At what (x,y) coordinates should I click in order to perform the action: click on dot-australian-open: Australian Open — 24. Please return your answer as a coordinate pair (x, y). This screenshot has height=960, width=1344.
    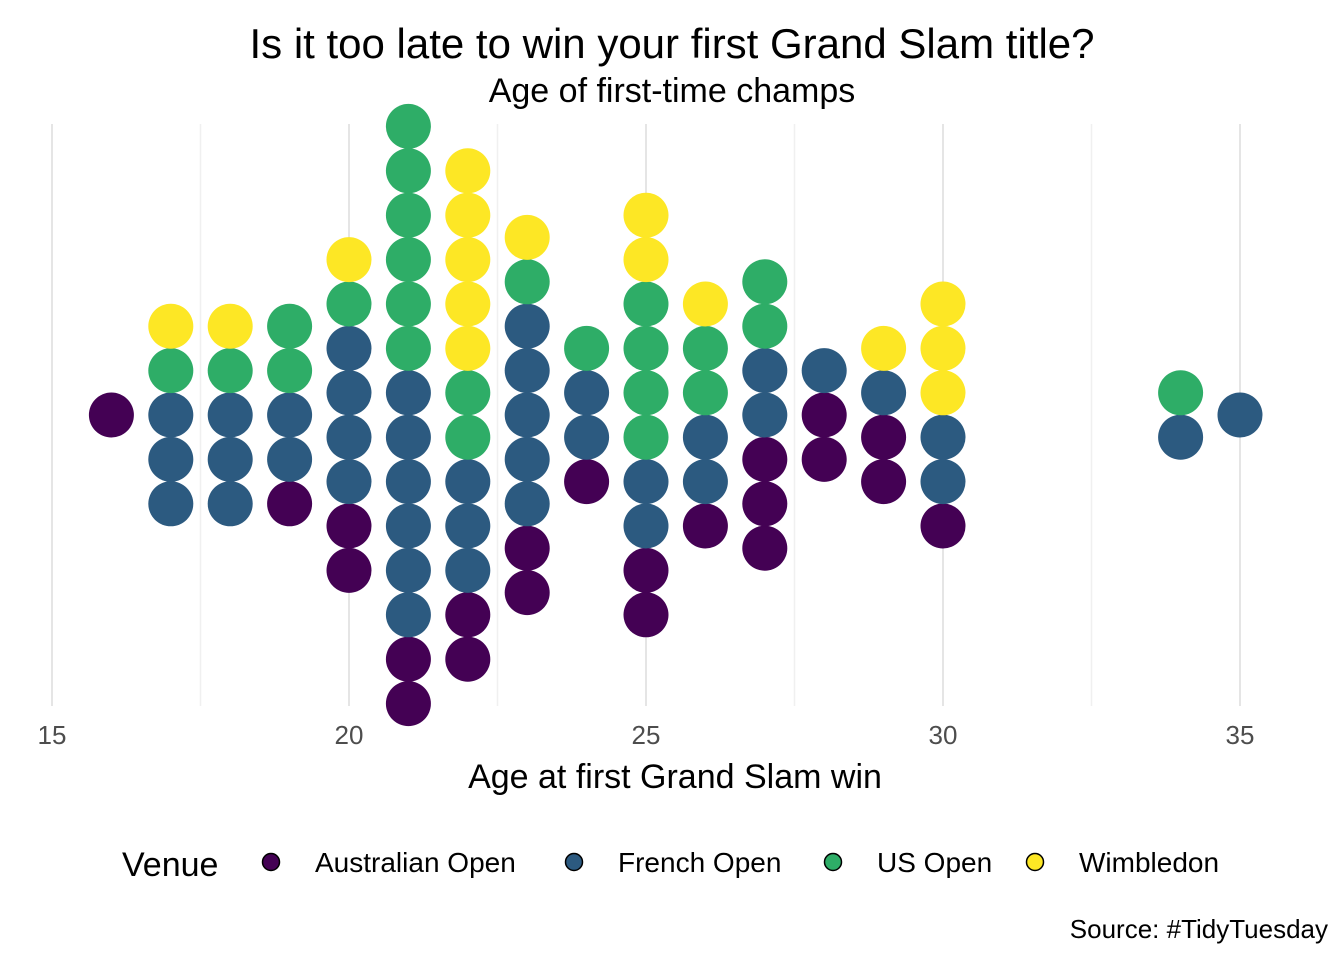
    Looking at the image, I should click on (587, 482).